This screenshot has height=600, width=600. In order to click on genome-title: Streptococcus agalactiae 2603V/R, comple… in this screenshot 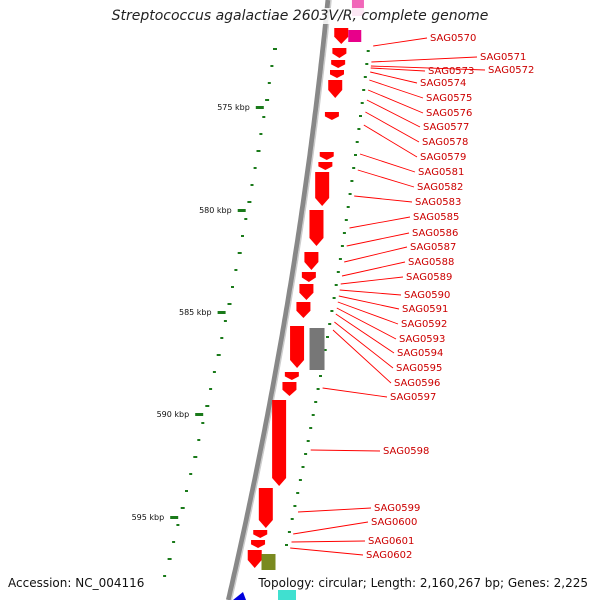, I will do `click(300, 16)`.